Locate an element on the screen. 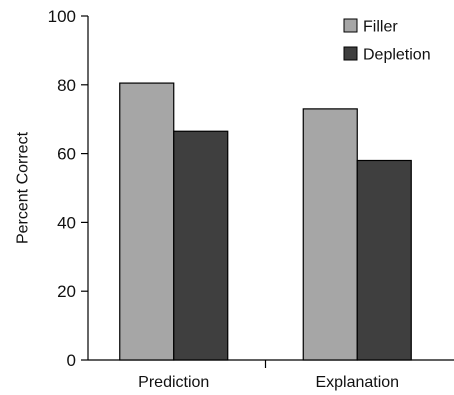  y-axis-title: Percent Correct is located at coordinates (23, 187).